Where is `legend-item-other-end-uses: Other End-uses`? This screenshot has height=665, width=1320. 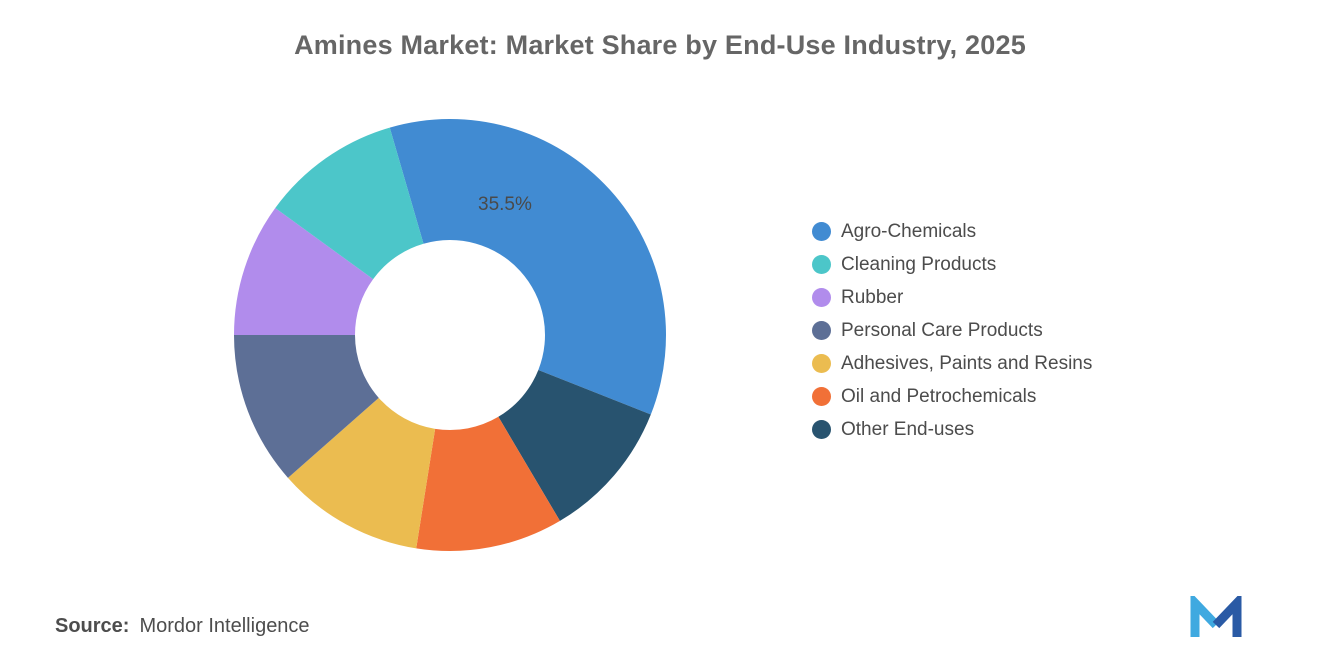
legend-item-other-end-uses: Other End-uses is located at coordinates (952, 429).